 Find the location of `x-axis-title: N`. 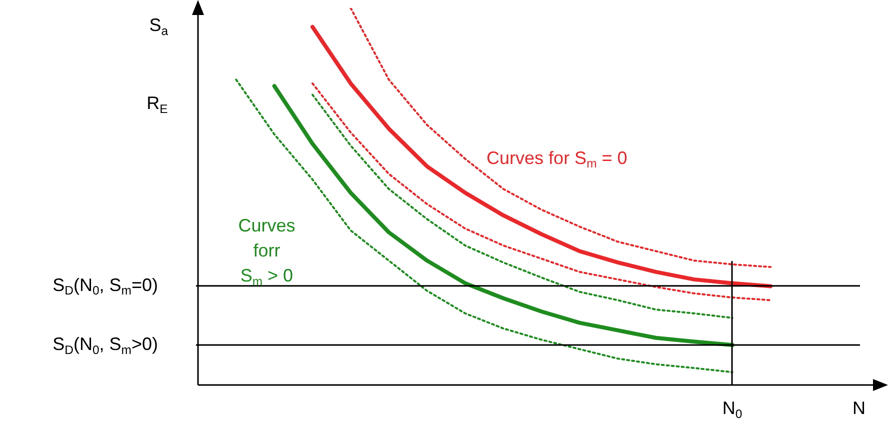

x-axis-title: N is located at coordinates (859, 408).